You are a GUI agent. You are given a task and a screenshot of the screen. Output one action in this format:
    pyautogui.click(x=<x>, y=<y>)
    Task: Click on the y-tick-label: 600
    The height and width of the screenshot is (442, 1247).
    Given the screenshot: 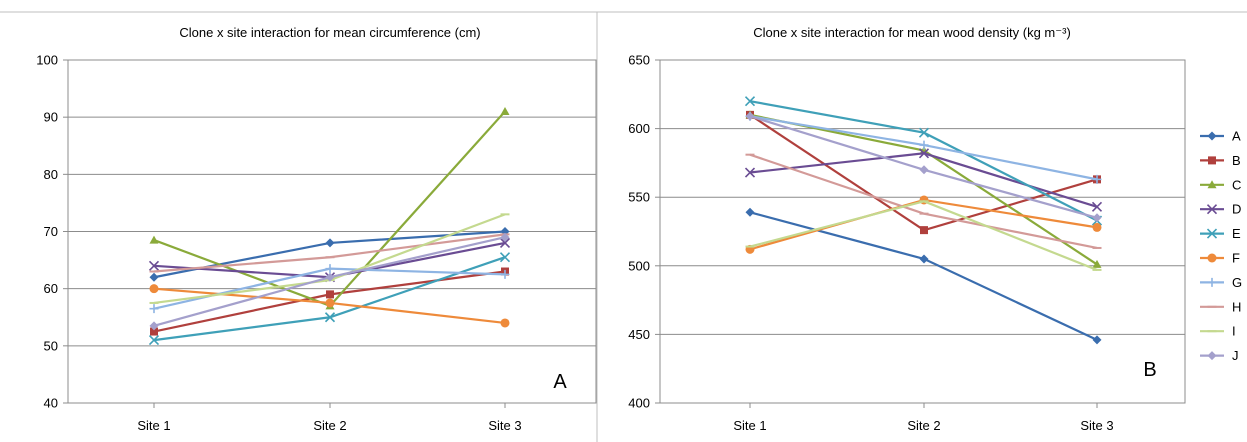 What is the action you would take?
    pyautogui.click(x=639, y=128)
    